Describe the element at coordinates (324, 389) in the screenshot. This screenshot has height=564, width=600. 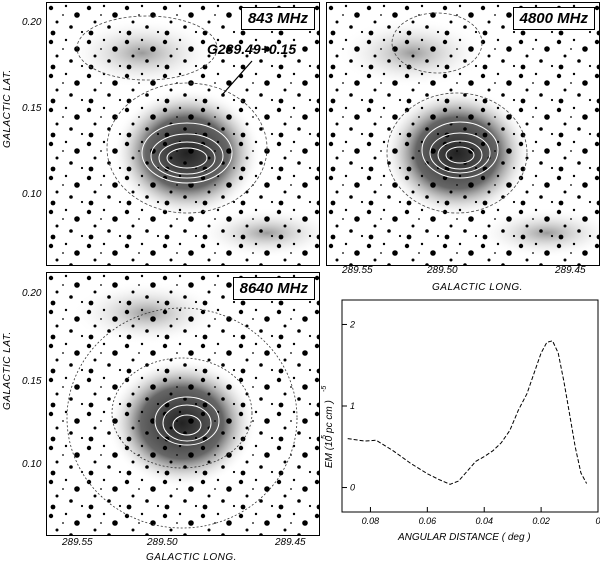
I see `chart-ylabel-exp2: -5` at that location.